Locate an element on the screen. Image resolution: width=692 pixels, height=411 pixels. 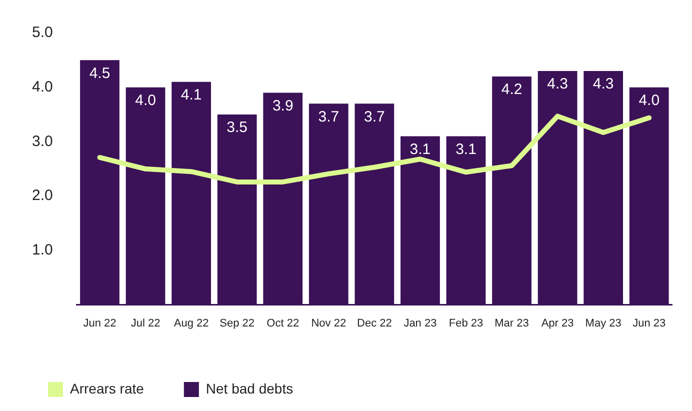
data-label: 4.1 is located at coordinates (191, 95).